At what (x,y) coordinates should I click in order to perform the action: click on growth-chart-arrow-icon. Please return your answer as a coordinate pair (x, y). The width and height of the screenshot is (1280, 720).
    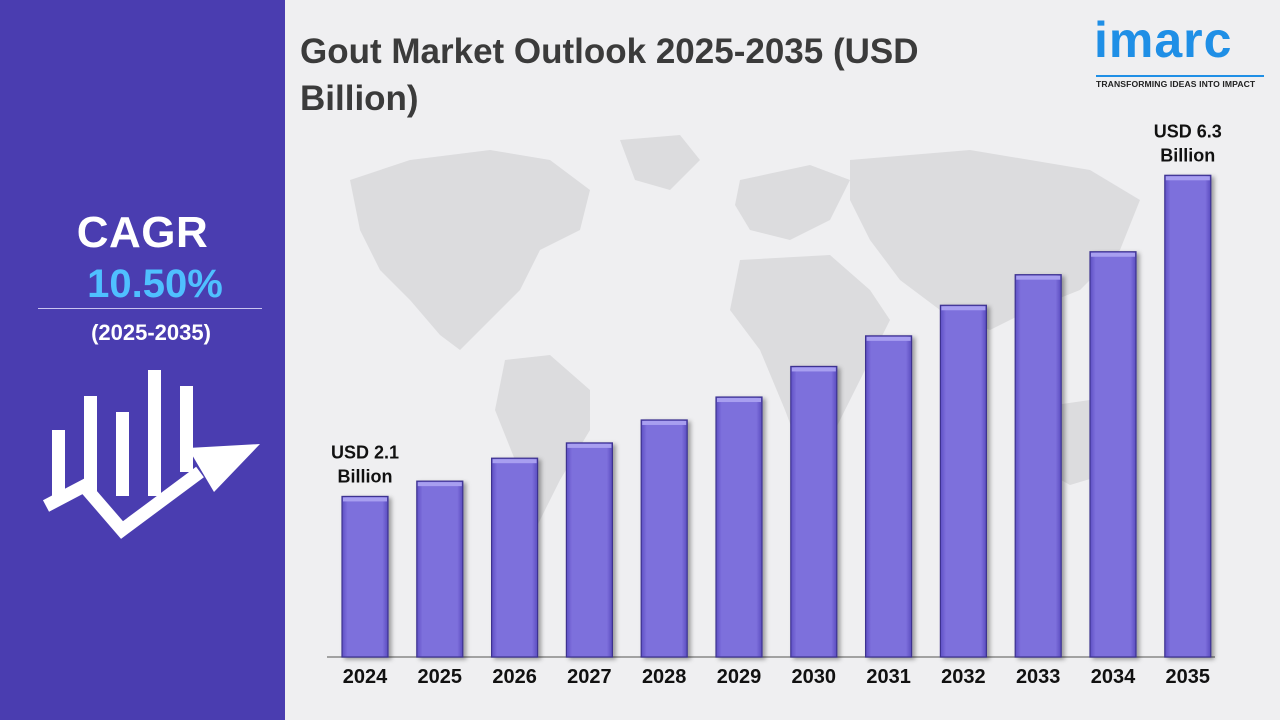
    Looking at the image, I should click on (151, 454).